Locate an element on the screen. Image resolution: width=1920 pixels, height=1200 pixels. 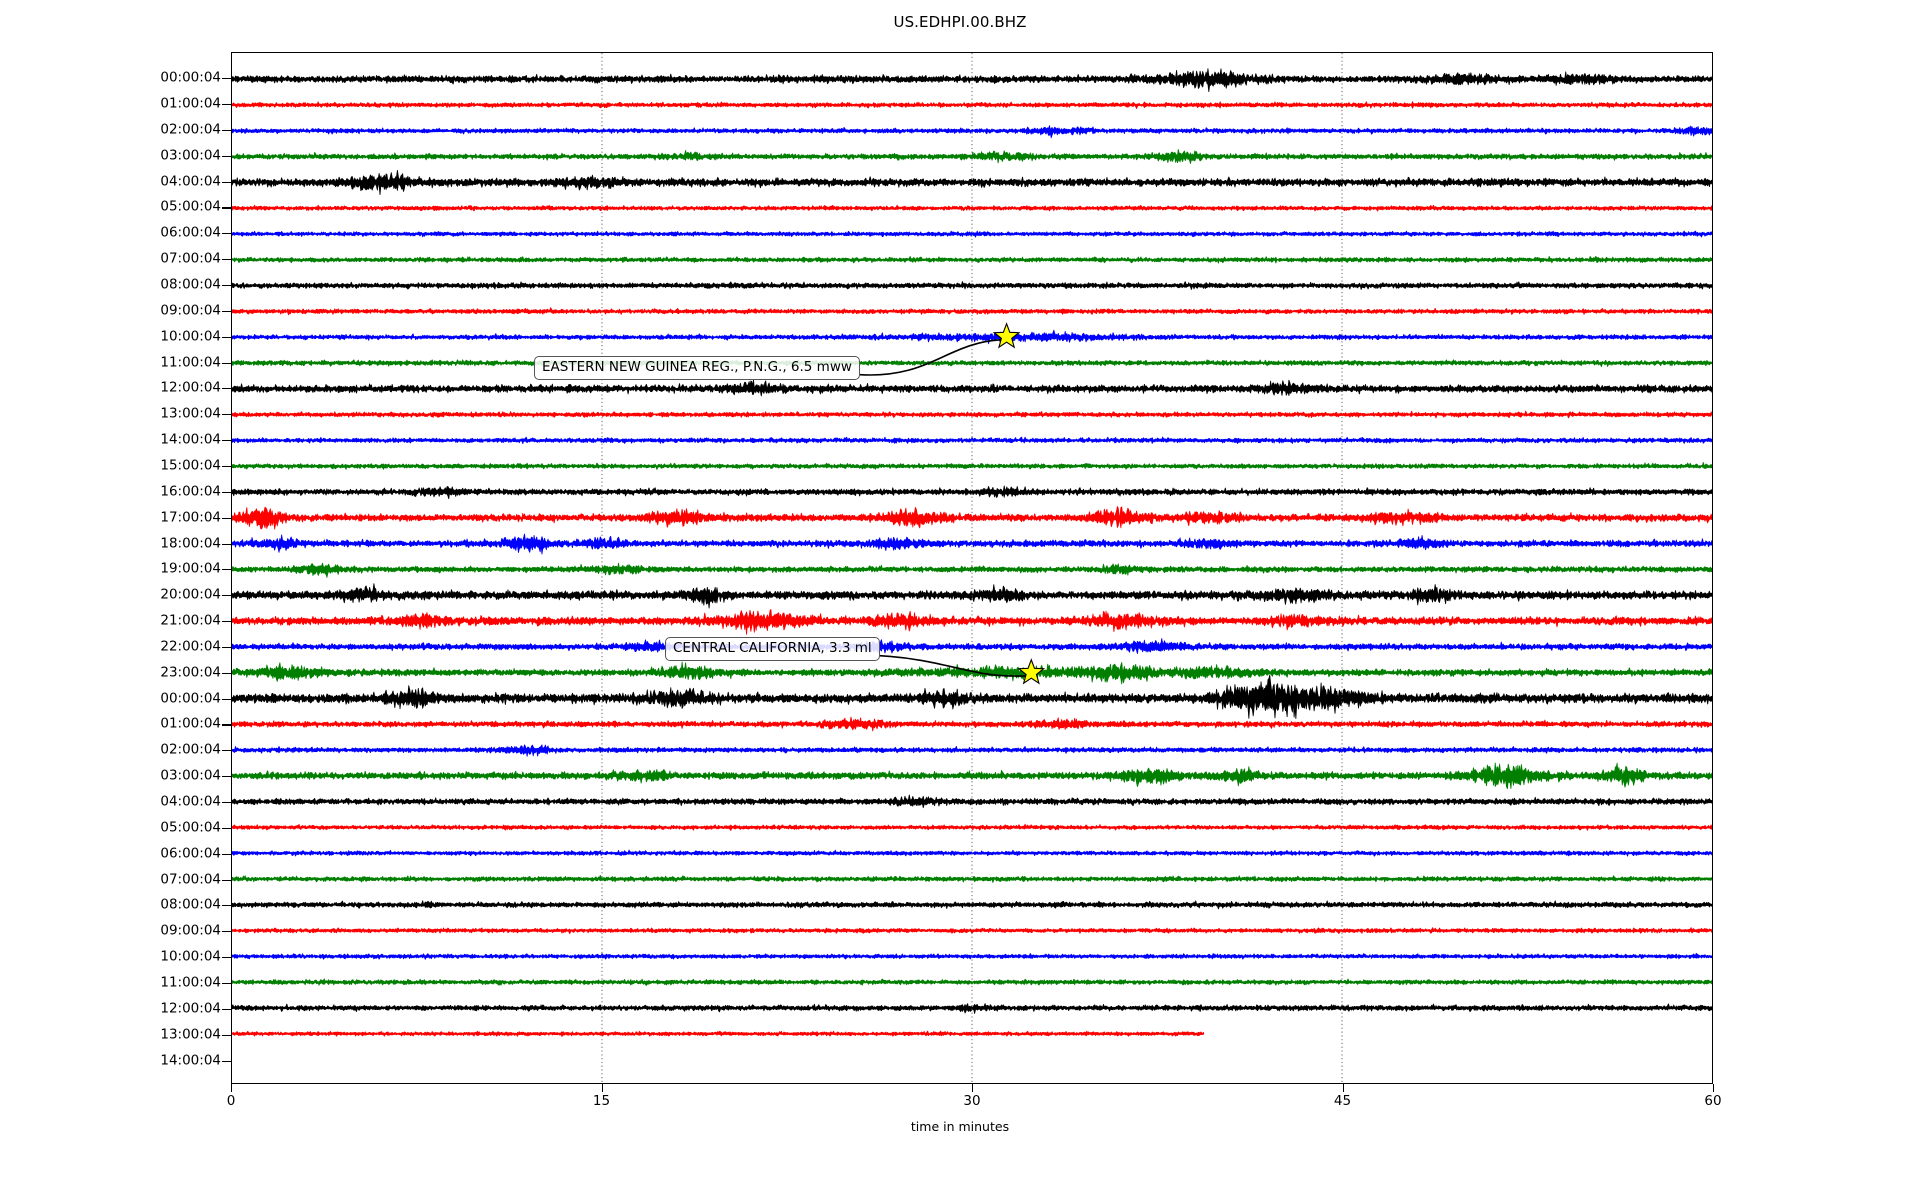
y-tick-label-27: 03:00:04 is located at coordinates (190, 775).